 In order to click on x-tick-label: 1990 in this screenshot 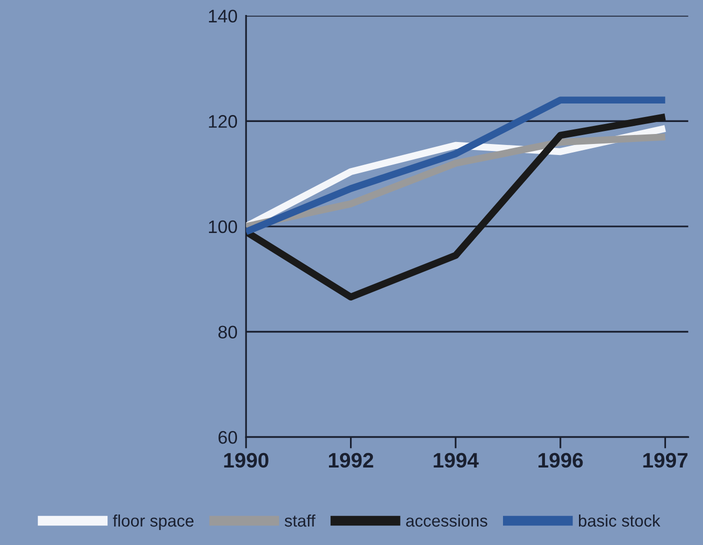, I will do `click(246, 460)`.